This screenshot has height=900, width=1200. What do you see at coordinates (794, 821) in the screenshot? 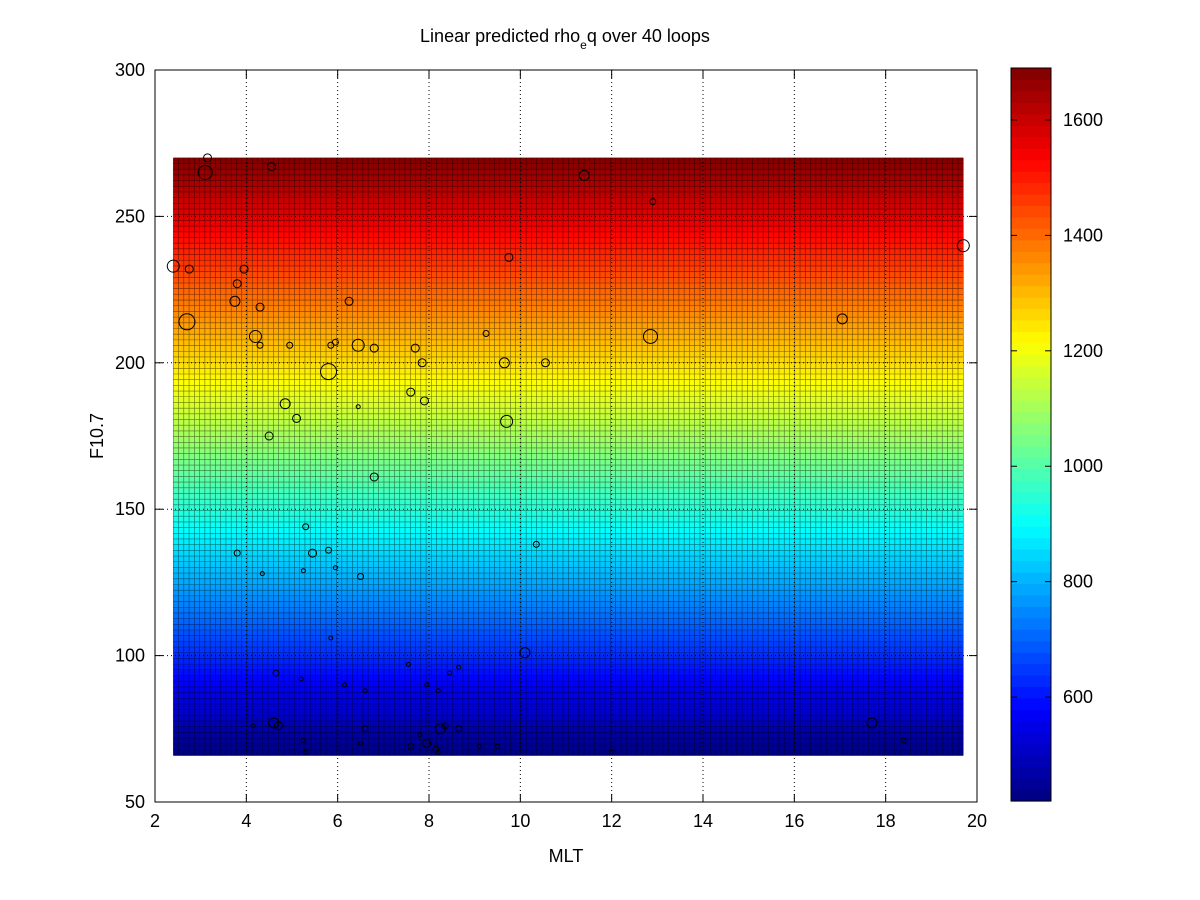
I see `x-tick-label: 16` at bounding box center [794, 821].